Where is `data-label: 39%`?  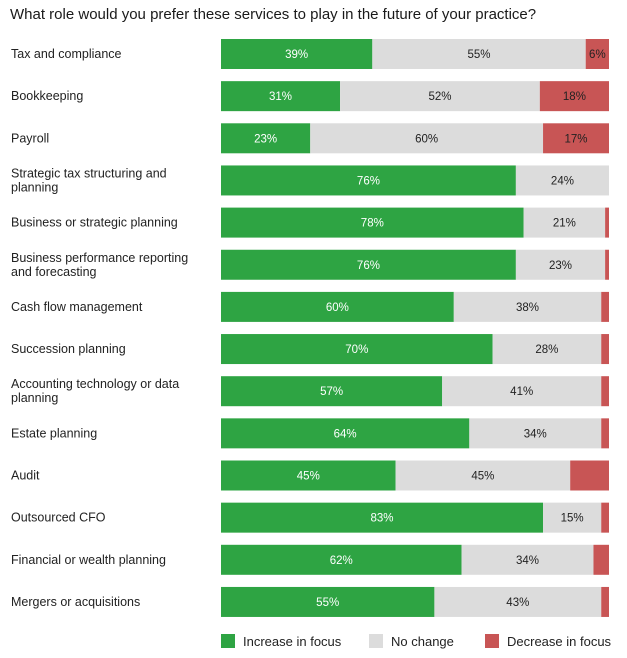
data-label: 39% is located at coordinates (296, 55).